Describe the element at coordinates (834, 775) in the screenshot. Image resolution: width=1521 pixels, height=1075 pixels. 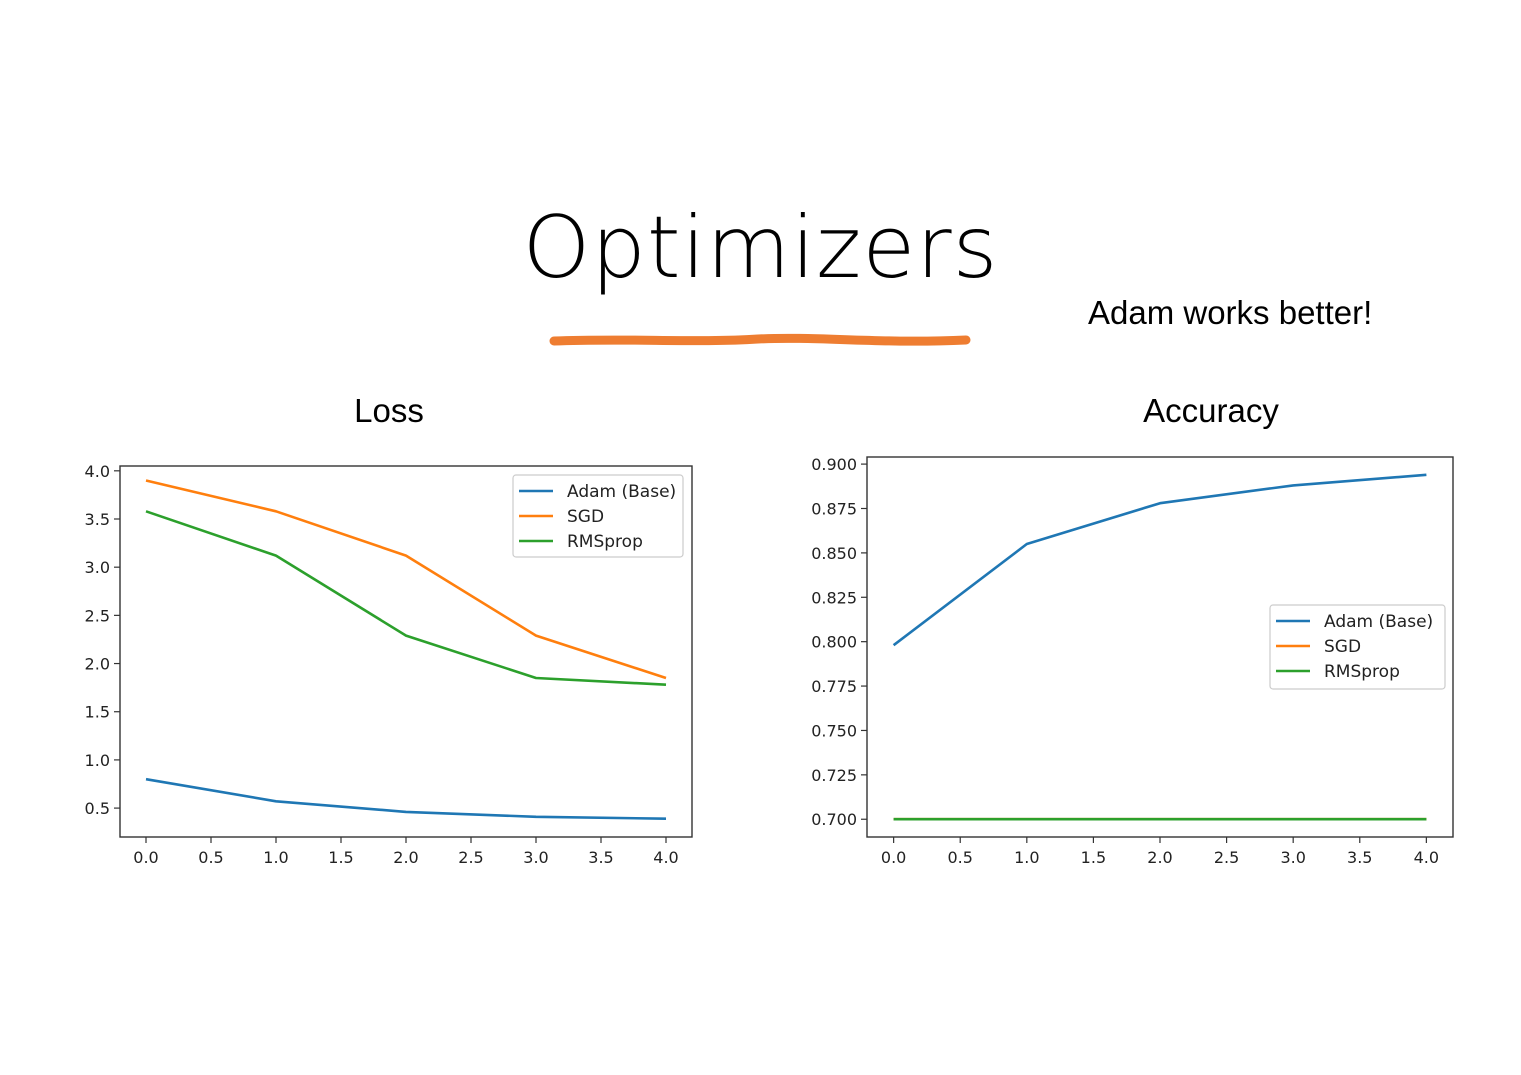
I see `accuracy-y-tick-label: 0.725` at that location.